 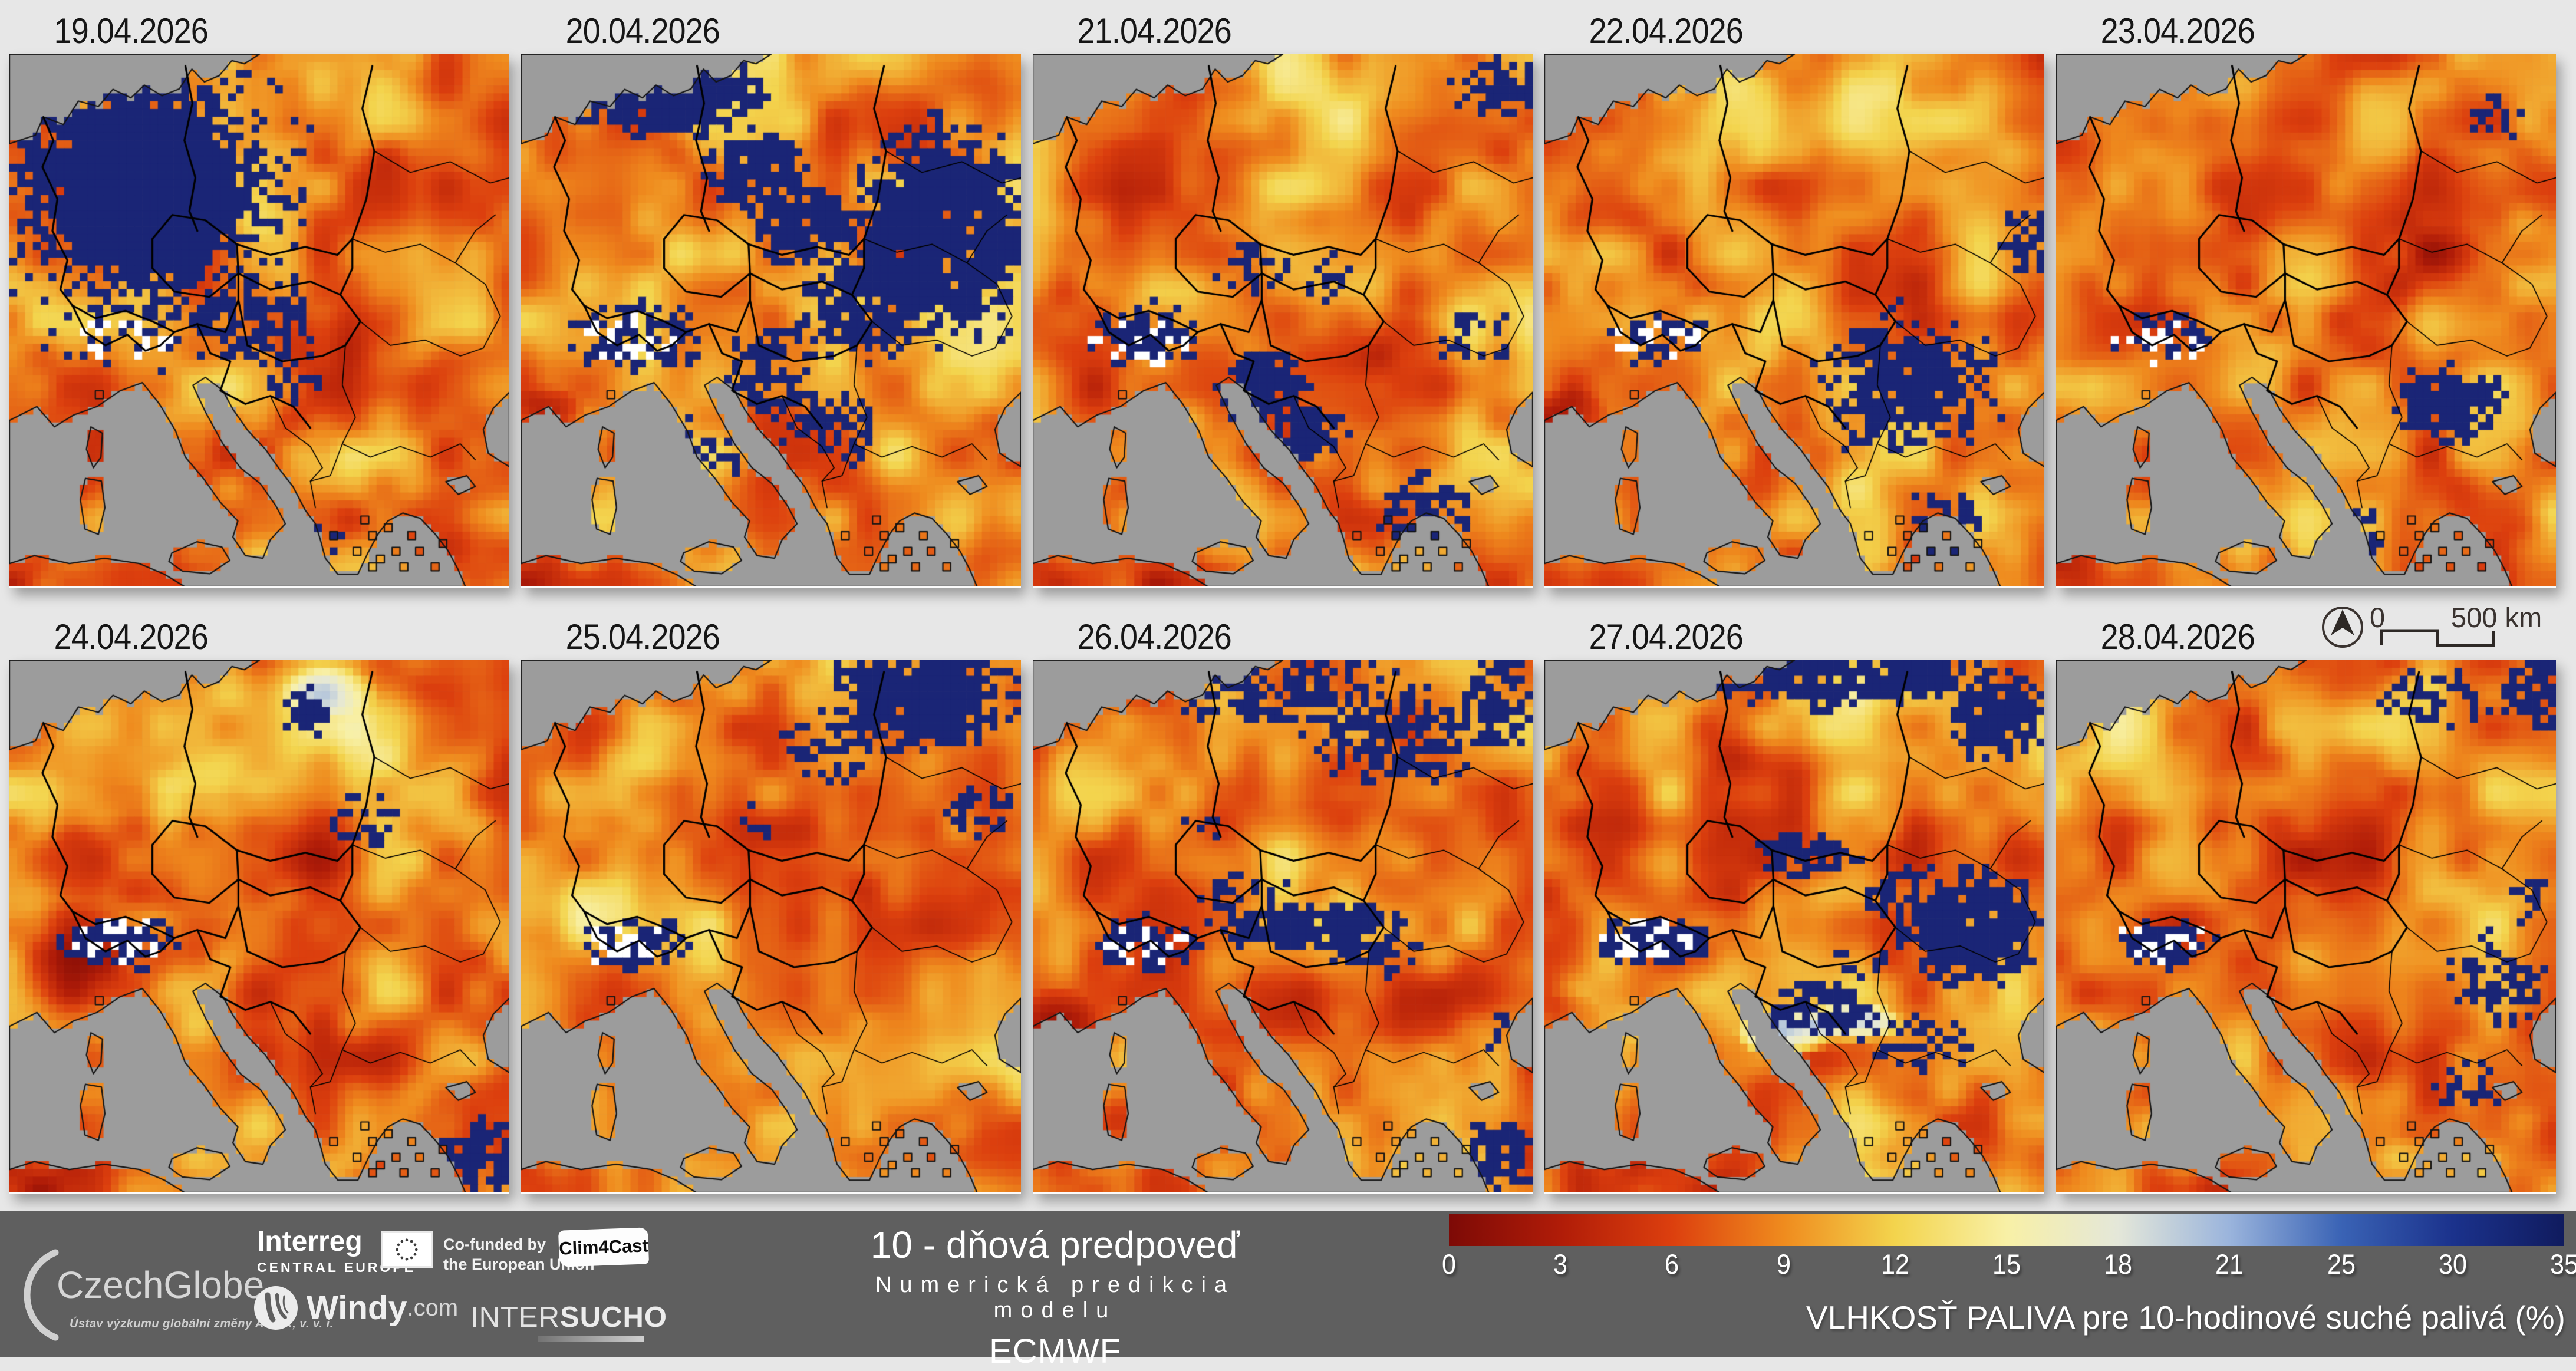 What do you see at coordinates (613, 1317) in the screenshot?
I see `intersucho-part2: SUCHO` at bounding box center [613, 1317].